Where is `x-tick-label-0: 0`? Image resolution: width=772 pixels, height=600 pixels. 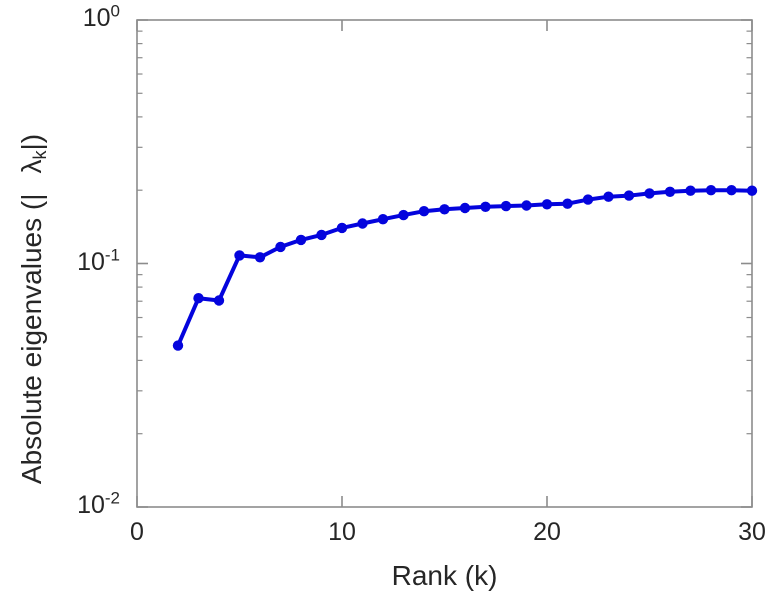 x-tick-label-0: 0 is located at coordinates (137, 532).